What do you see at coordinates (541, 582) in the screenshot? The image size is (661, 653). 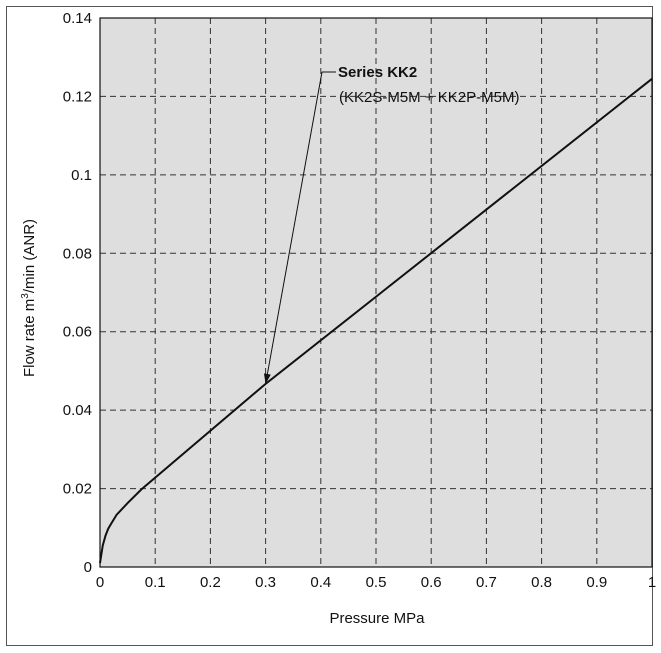 I see `x-tick-label: 0.8` at bounding box center [541, 582].